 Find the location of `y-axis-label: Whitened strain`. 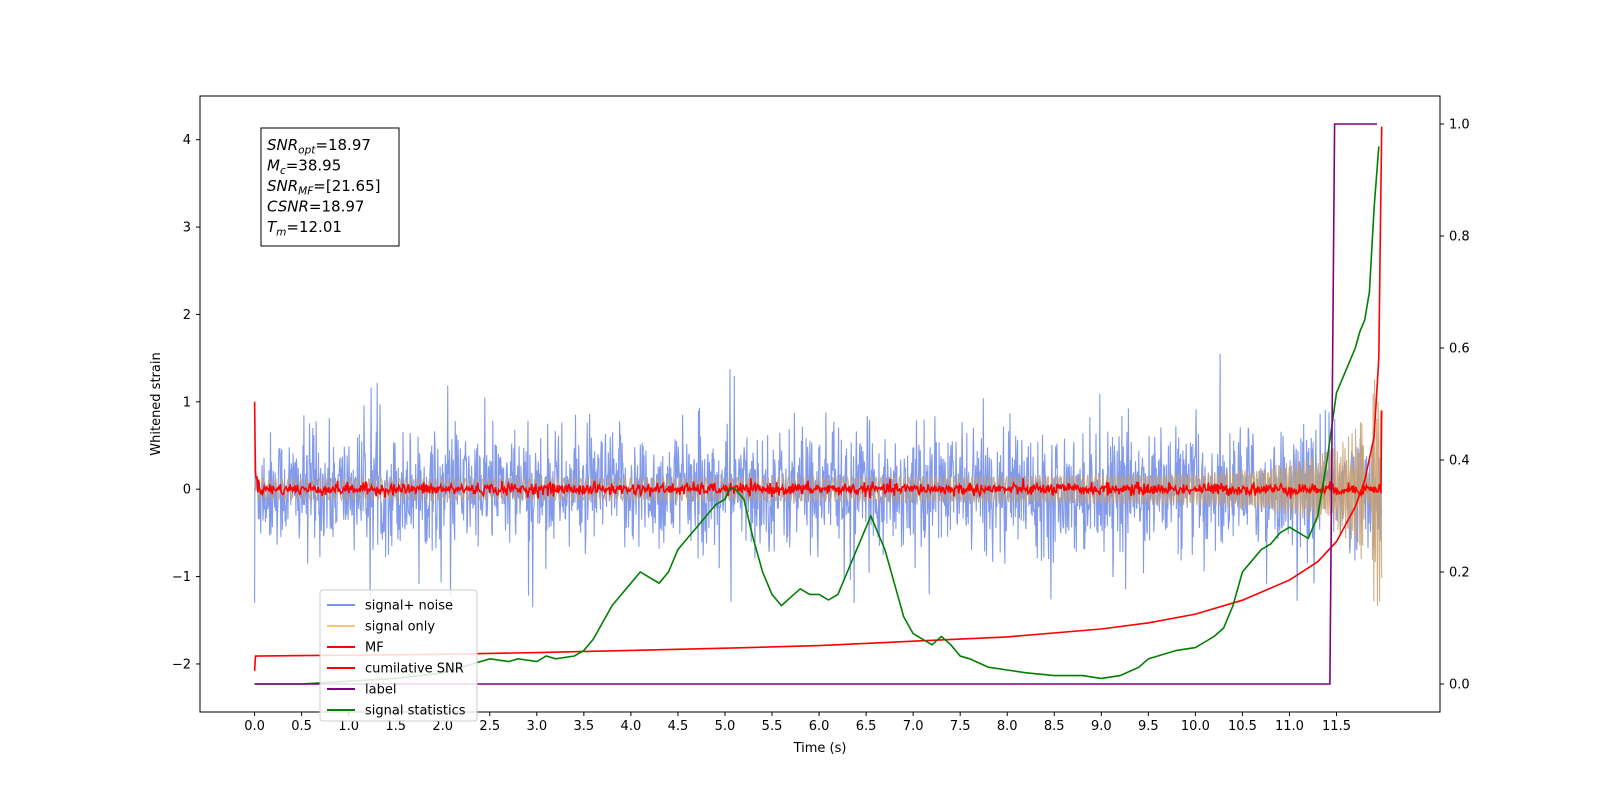

y-axis-label: Whitened strain is located at coordinates (156, 403).